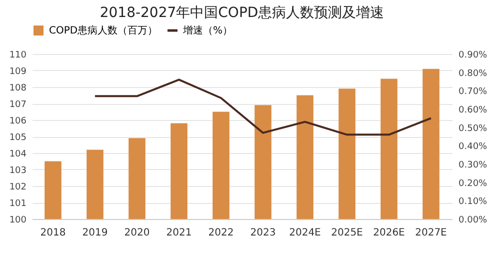 This screenshot has width=500, height=280. Describe the element at coordinates (17, 171) in the screenshot. I see `y-tick-label: 103` at that location.